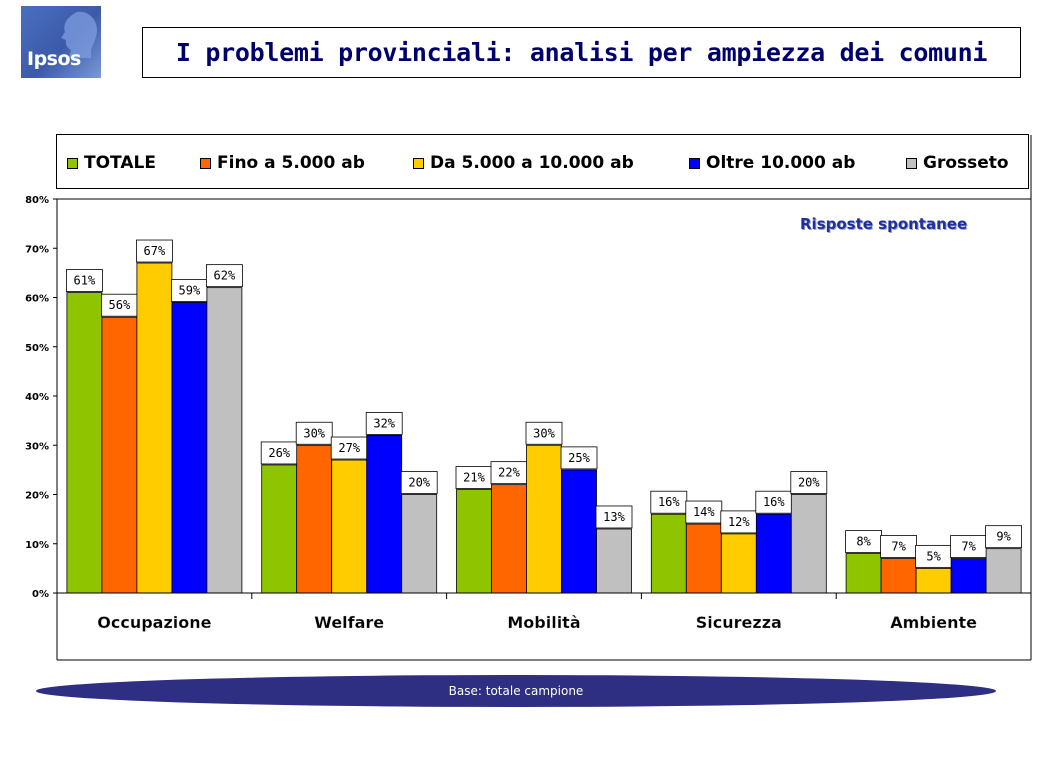  I want to click on y-tick-label: 50%, so click(37, 348).